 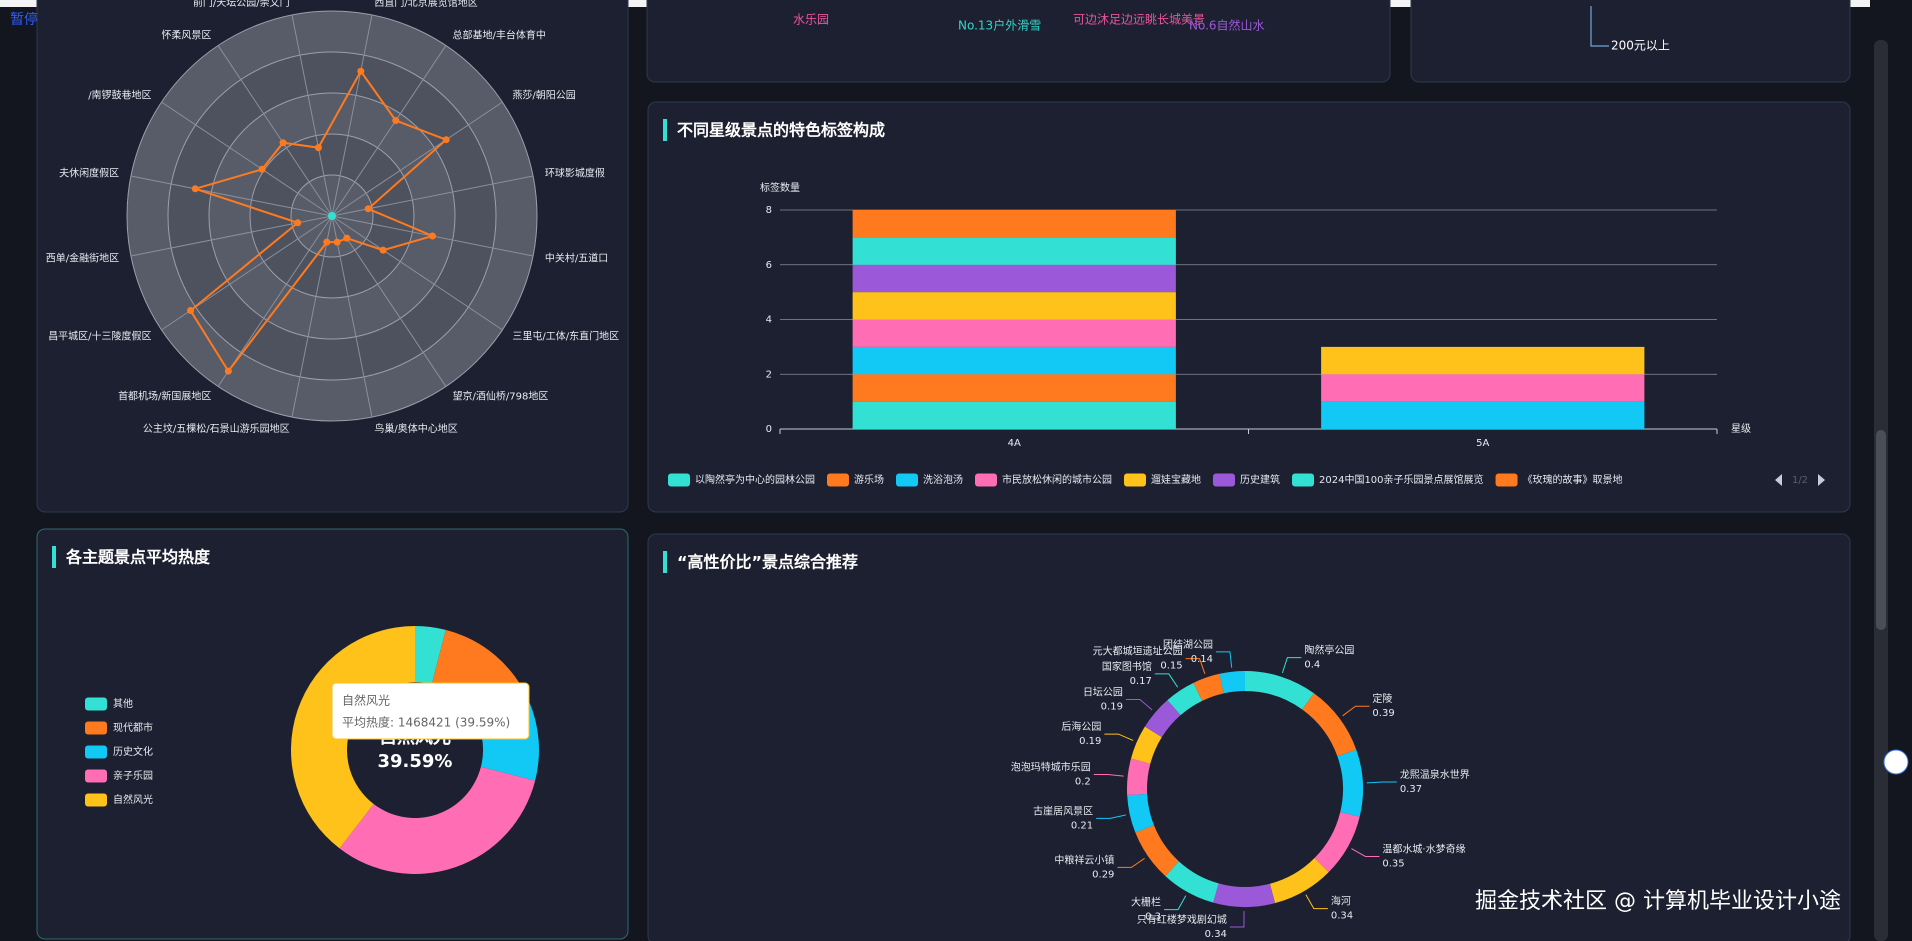 I want to click on slice-name: 古崖居风景区, so click(x=1063, y=810).